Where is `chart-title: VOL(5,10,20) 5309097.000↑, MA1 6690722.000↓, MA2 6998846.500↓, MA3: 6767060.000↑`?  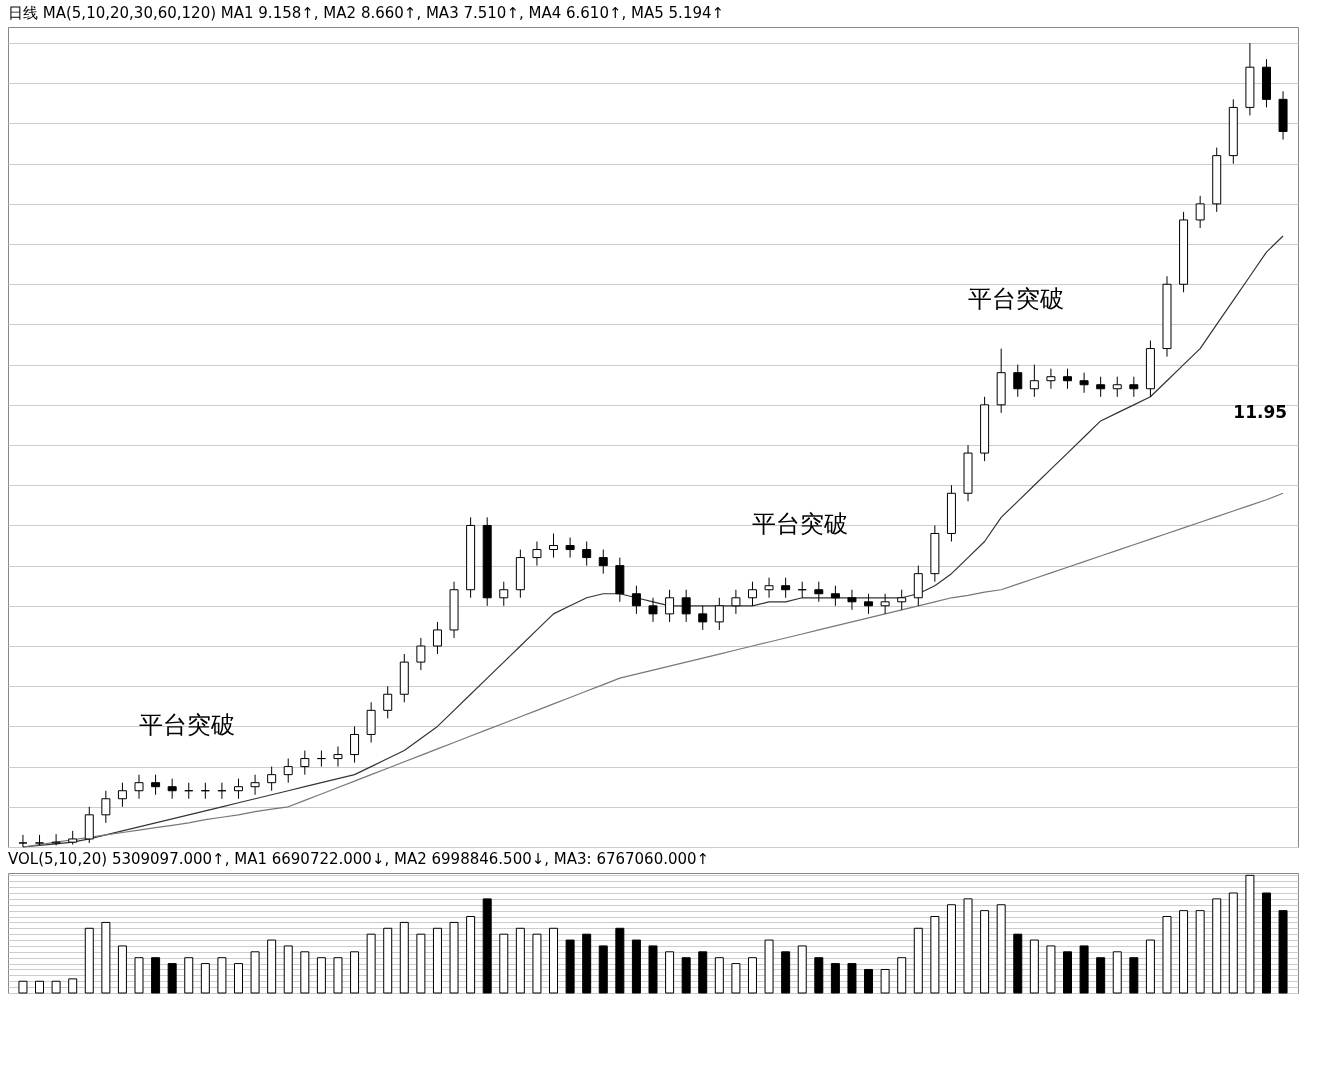 chart-title: VOL(5,10,20) 5309097.000↑, MA1 6690722.000↓, MA2 6998846.500↓, MA3: 6767060.000↑ is located at coordinates (359, 859).